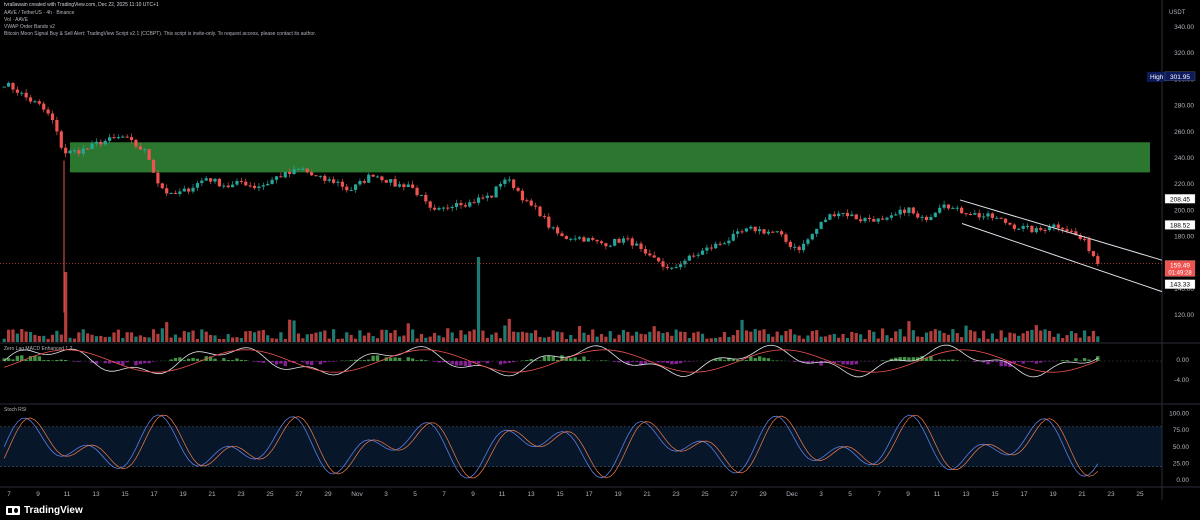 This screenshot has height=520, width=1200. I want to click on time-tick-label: 15, so click(125, 494).